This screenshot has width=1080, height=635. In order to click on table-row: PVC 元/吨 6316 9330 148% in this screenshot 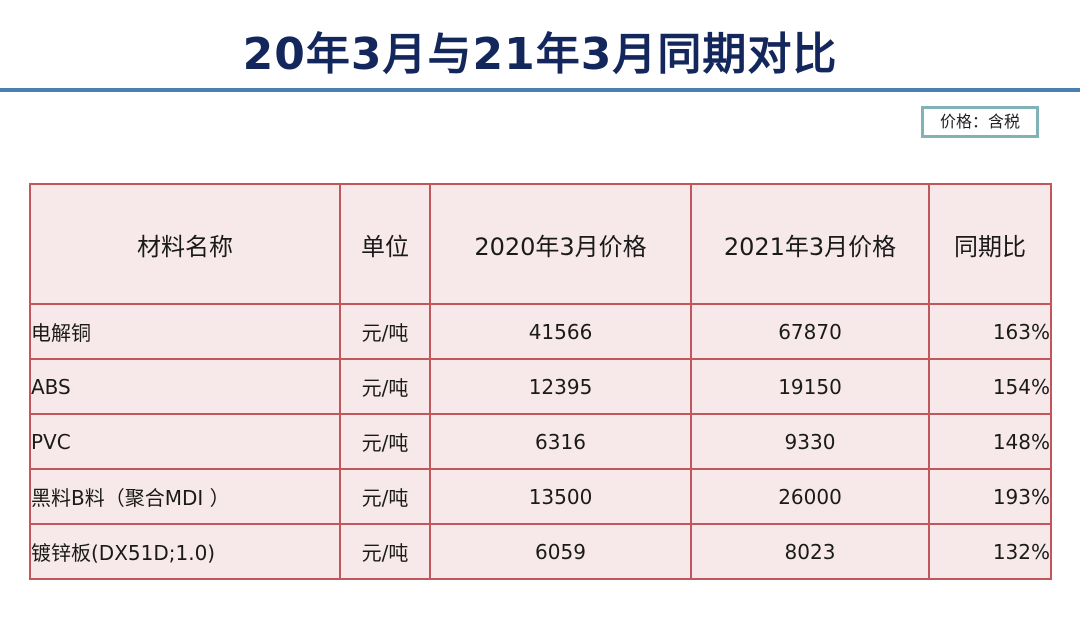, I will do `click(540, 441)`.